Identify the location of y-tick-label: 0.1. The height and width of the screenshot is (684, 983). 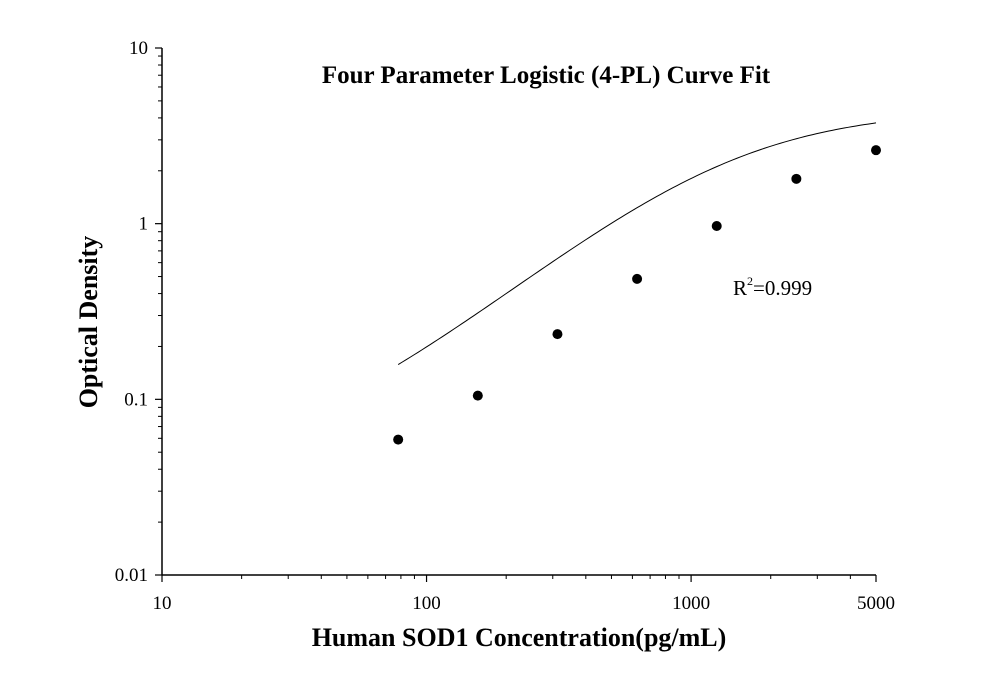
(136, 399).